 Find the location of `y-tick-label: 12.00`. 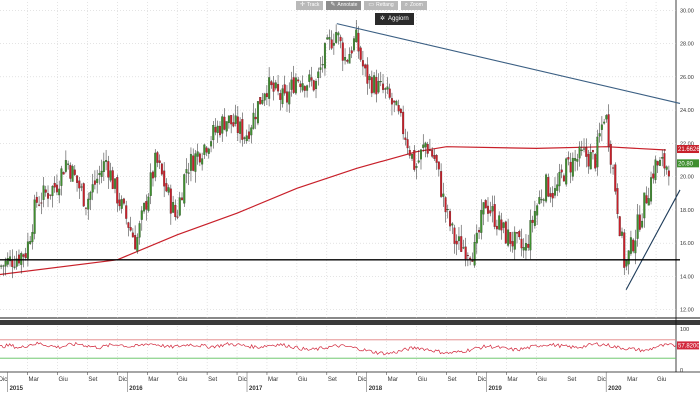

y-tick-label: 12.00 is located at coordinates (687, 311).